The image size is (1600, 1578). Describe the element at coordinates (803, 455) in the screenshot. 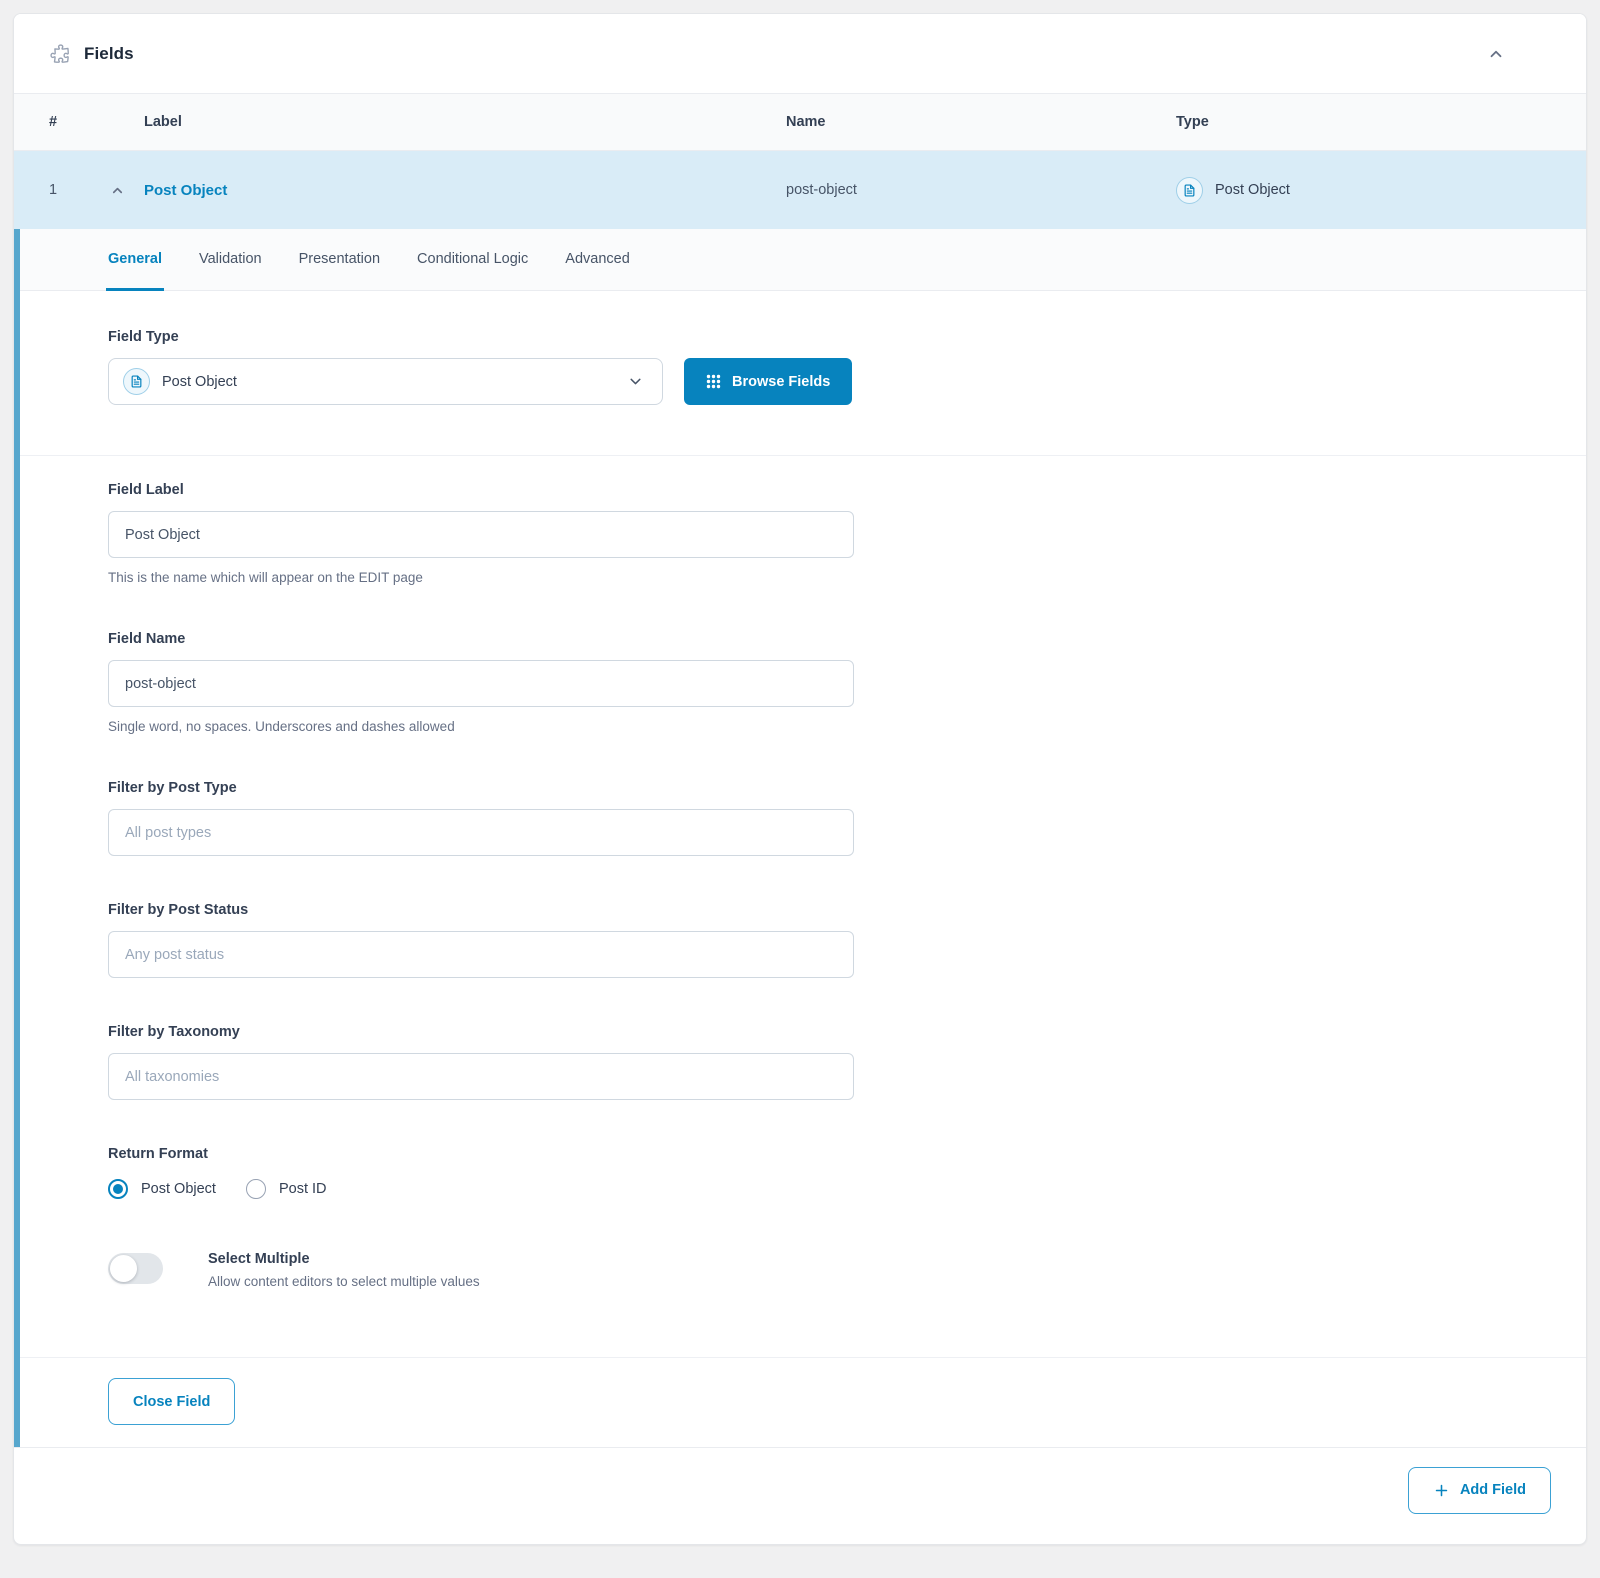

I see `section-divider` at that location.